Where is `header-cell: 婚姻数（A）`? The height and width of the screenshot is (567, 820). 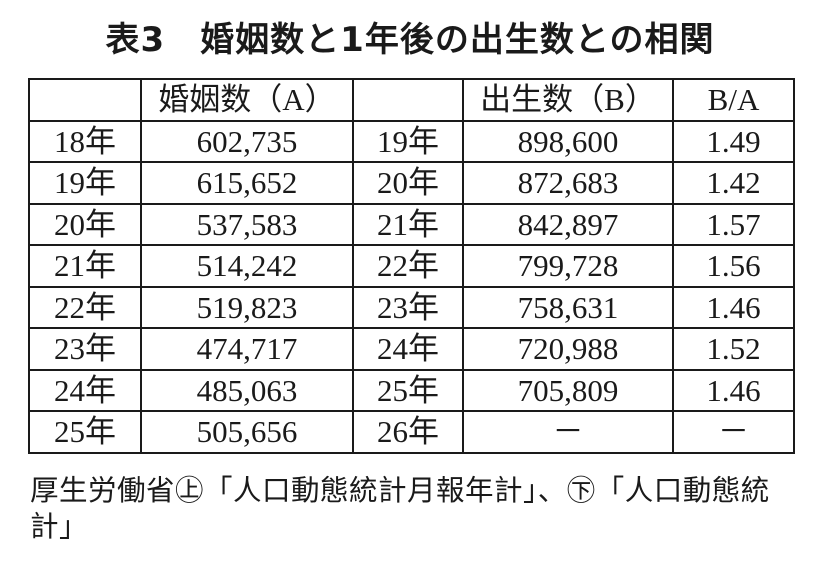 header-cell: 婚姻数（A） is located at coordinates (247, 100).